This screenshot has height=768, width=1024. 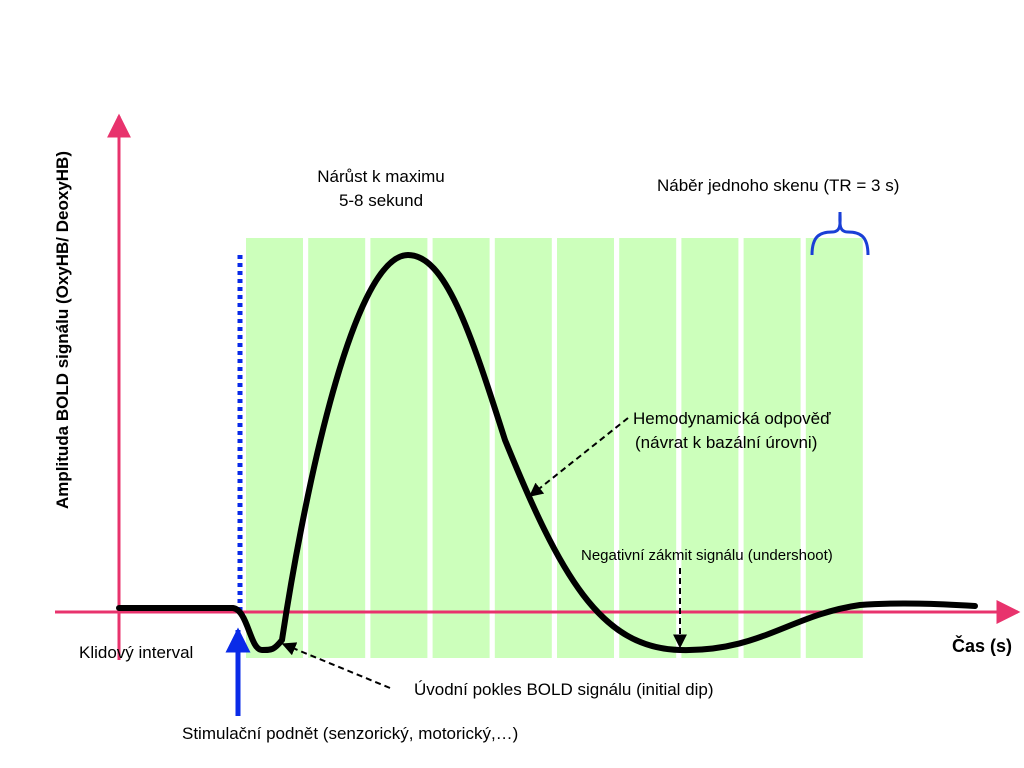 What do you see at coordinates (578, 457) in the screenshot?
I see `hemo-pointer` at bounding box center [578, 457].